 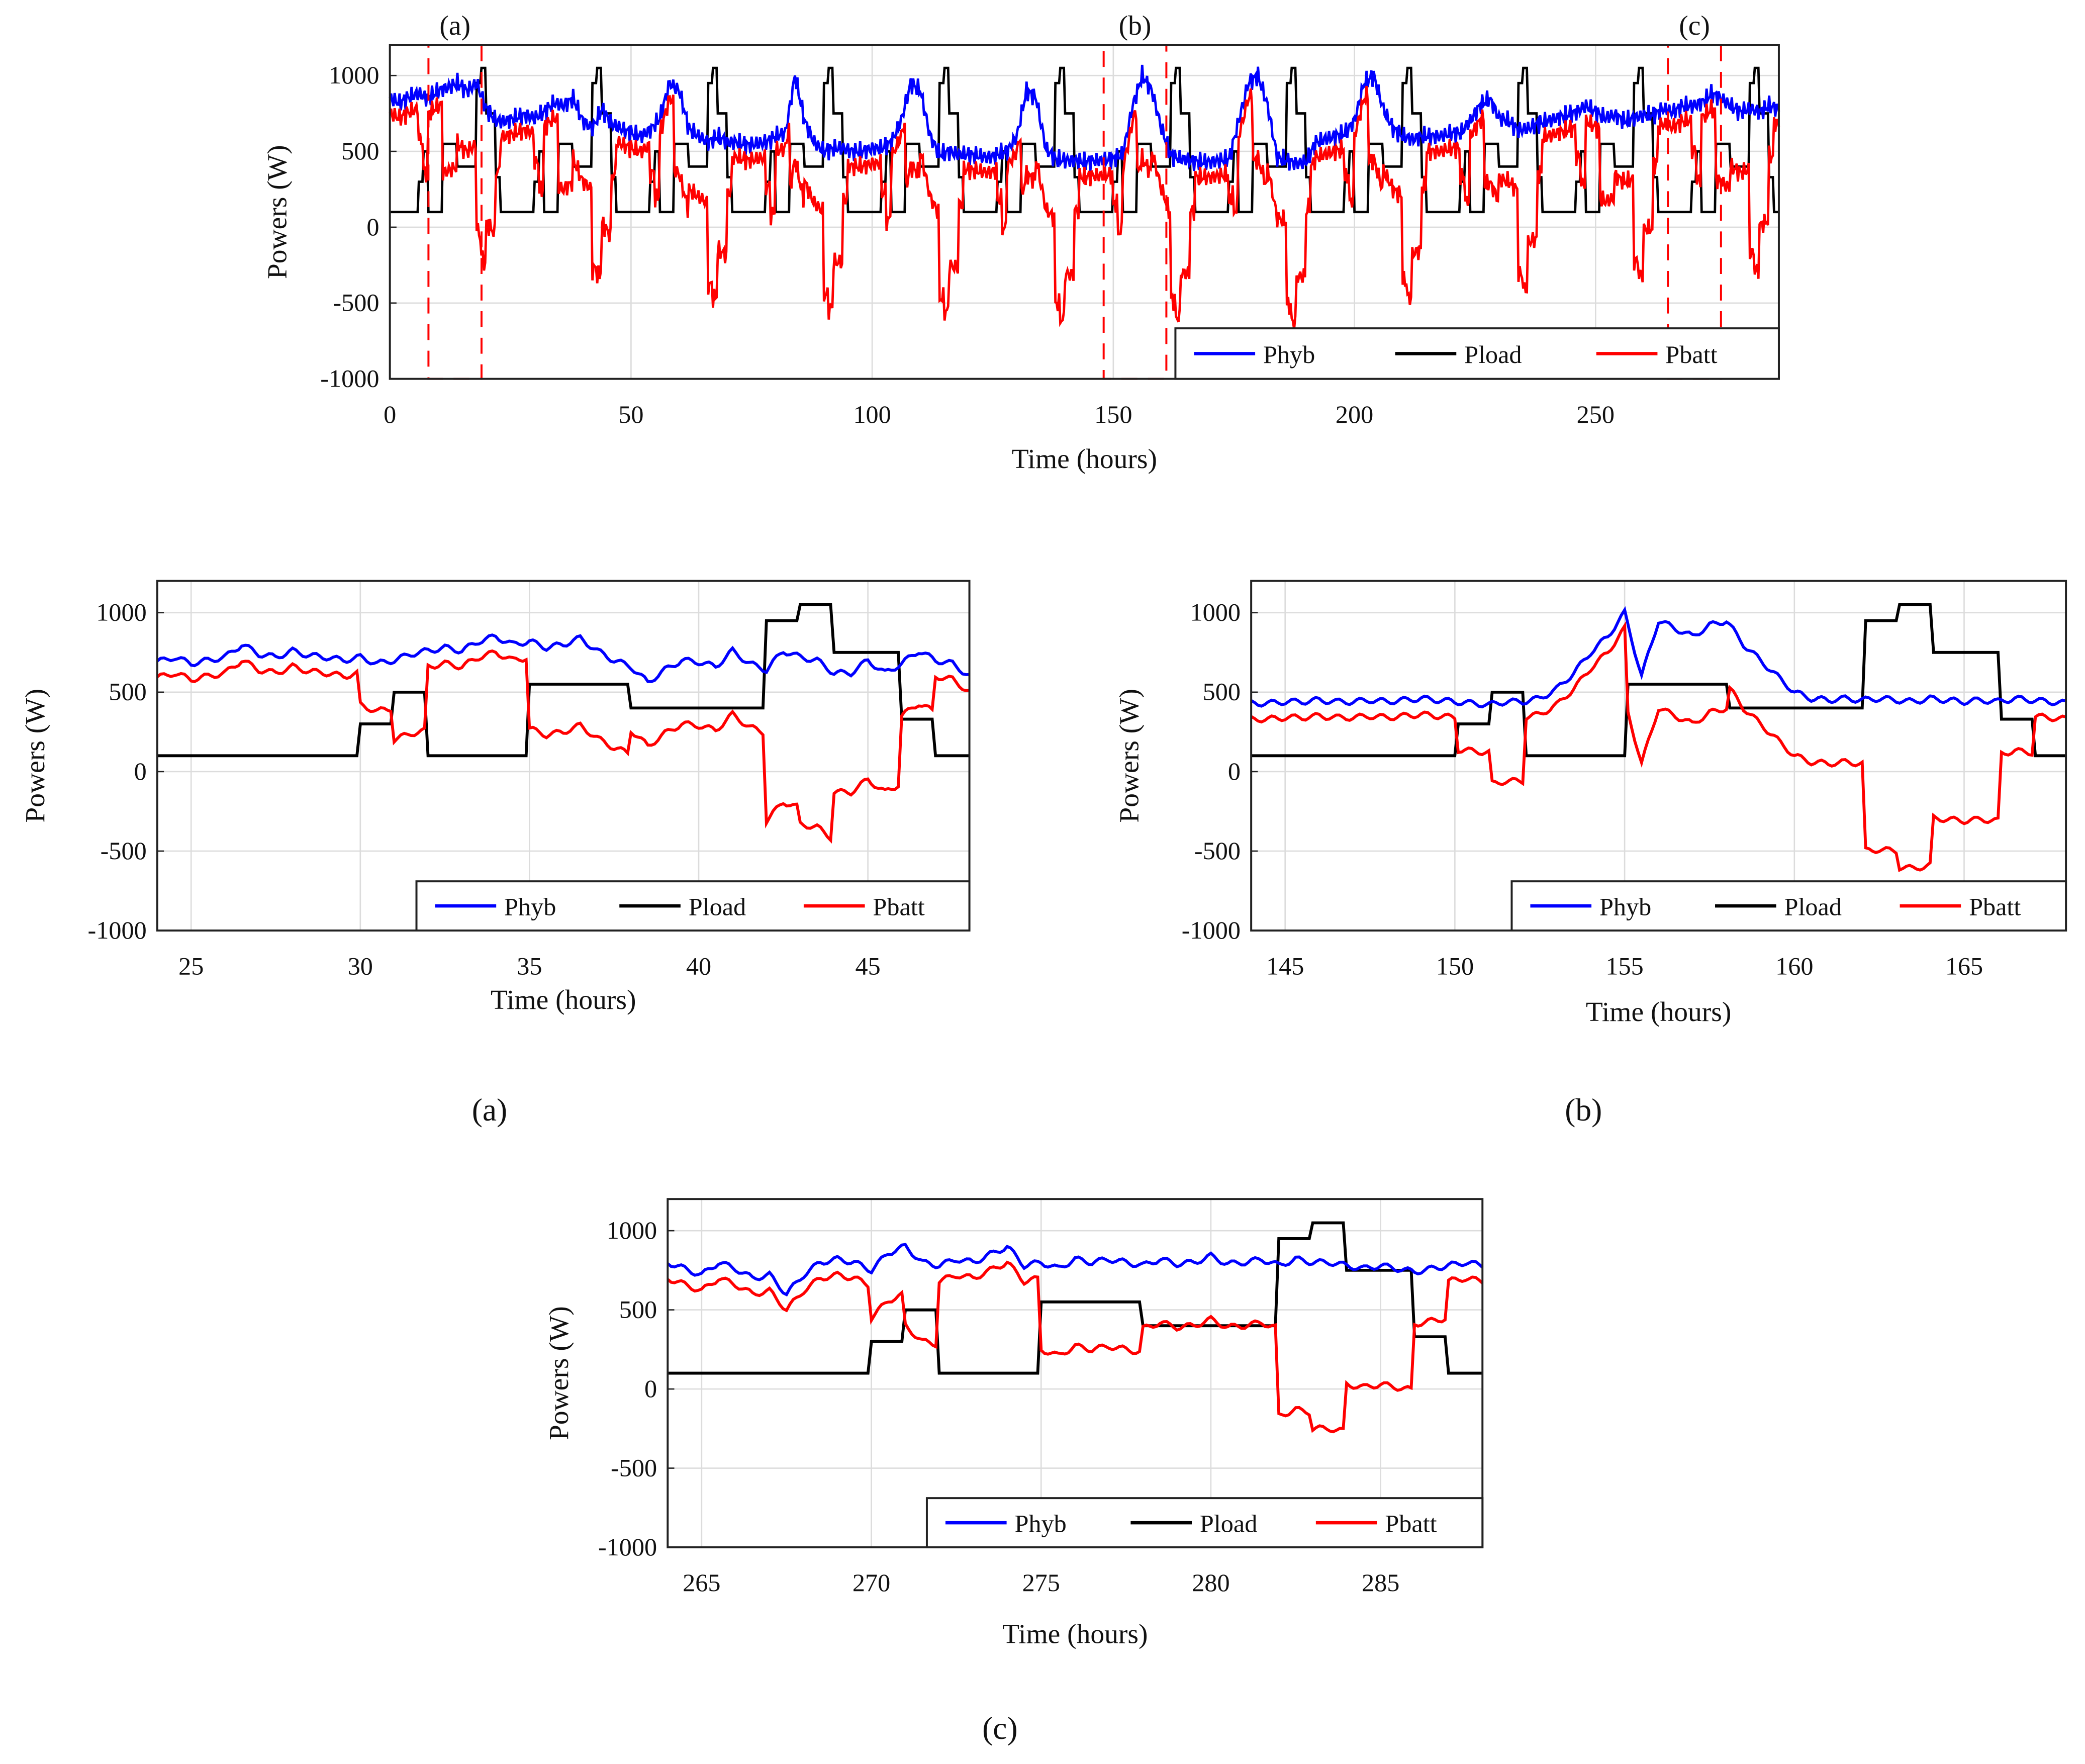 I want to click on caption-a: (a), so click(x=489, y=1110).